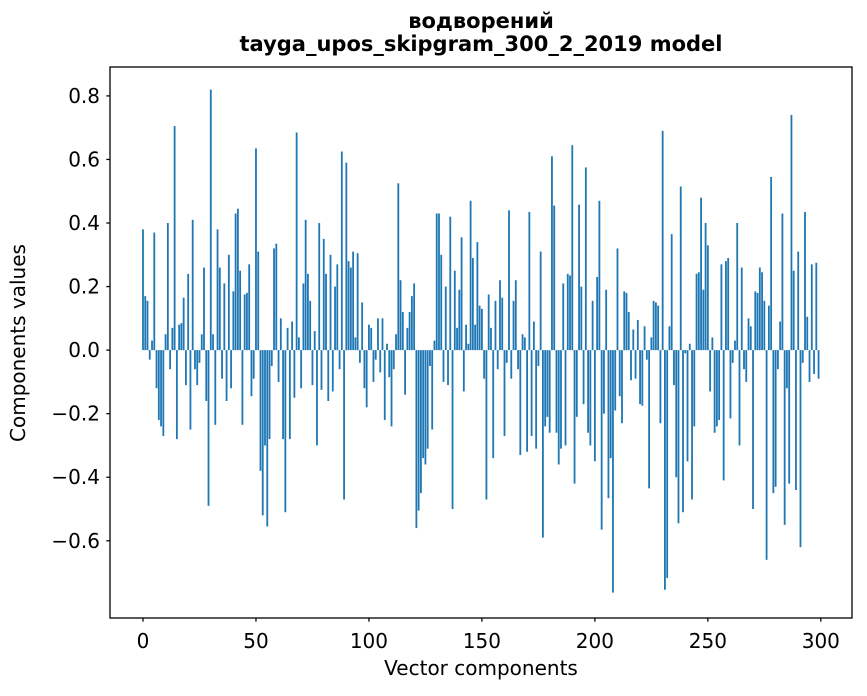 The width and height of the screenshot is (867, 696). I want to click on y-tick-label: −0.2, so click(75, 414).